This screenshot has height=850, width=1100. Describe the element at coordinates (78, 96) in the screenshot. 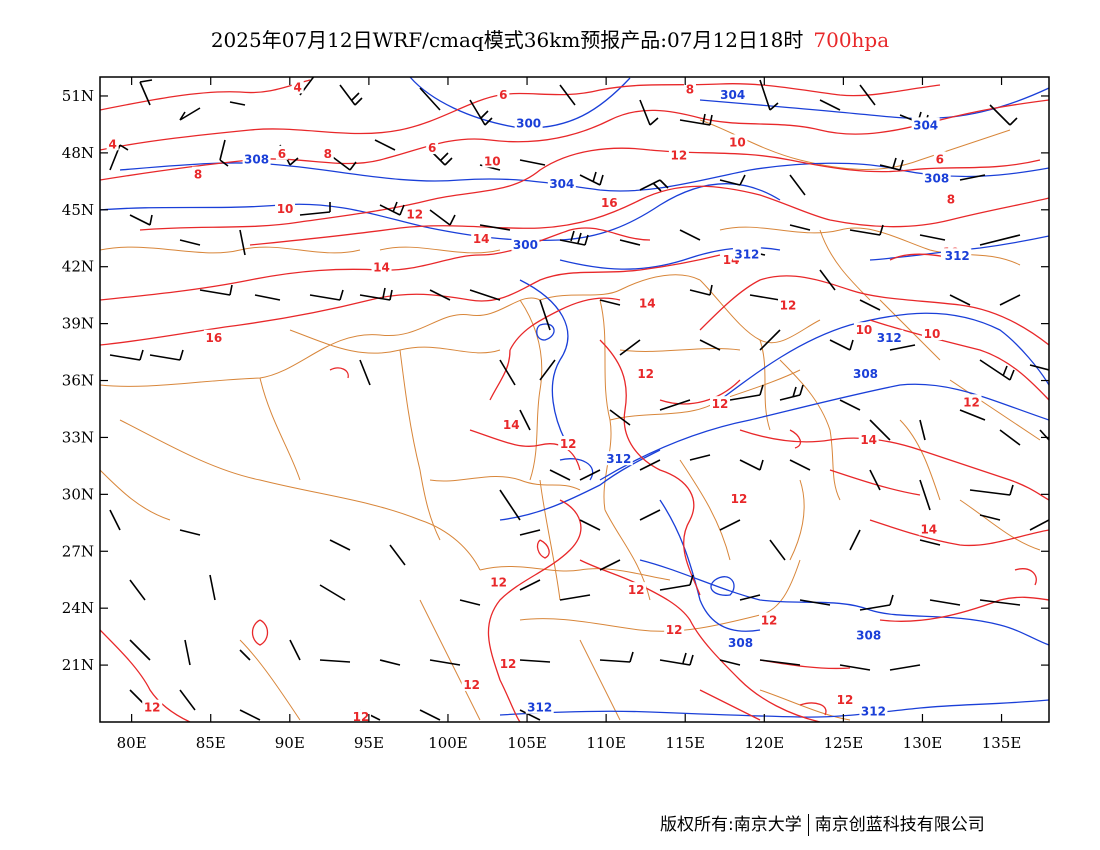

I see `lat-tick-label: 51N` at that location.